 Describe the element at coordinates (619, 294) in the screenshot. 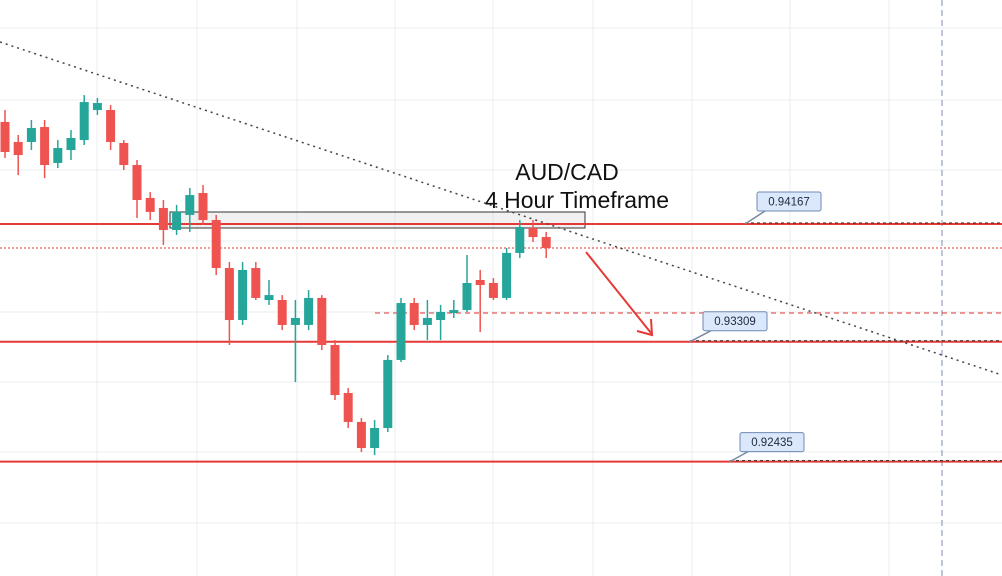

I see `arrow` at that location.